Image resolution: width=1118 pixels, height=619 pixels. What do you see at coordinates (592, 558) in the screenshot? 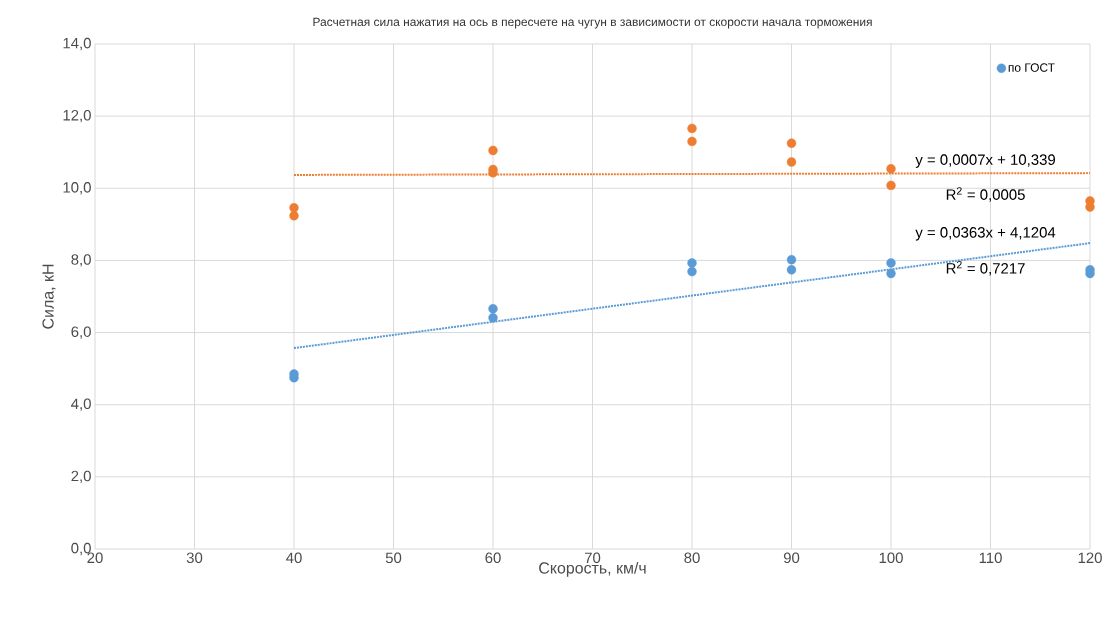
I see `x-tick-label: 70` at bounding box center [592, 558].